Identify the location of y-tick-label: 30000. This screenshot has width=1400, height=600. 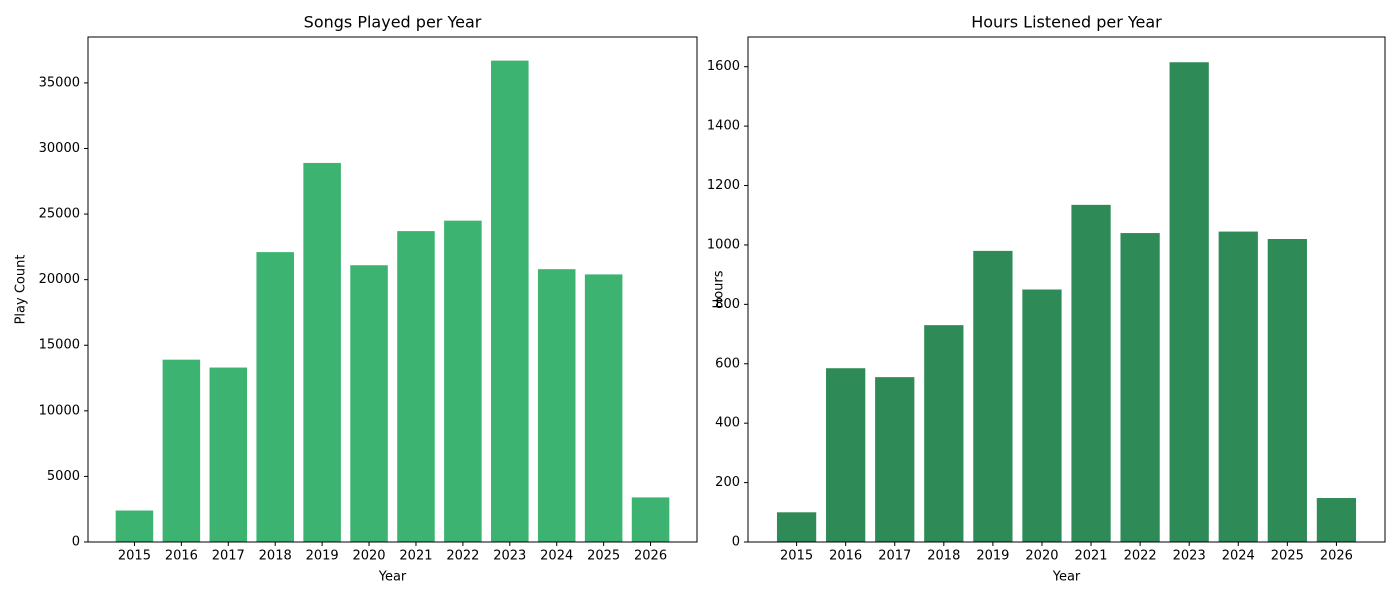
(59, 148).